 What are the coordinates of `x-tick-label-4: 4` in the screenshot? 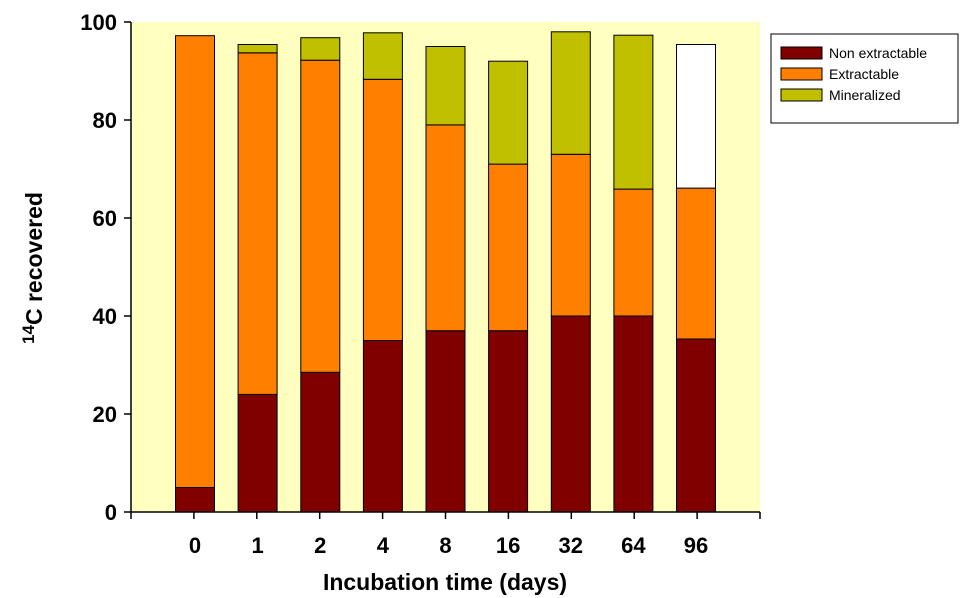 It's located at (383, 545).